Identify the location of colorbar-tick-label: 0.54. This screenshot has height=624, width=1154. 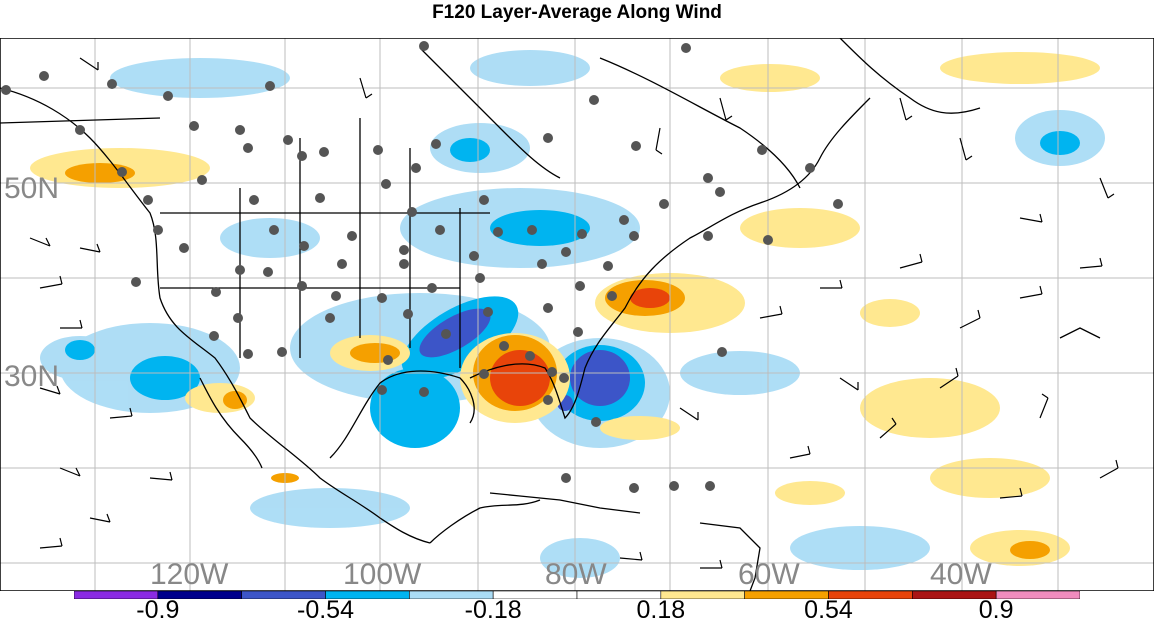
(828, 610).